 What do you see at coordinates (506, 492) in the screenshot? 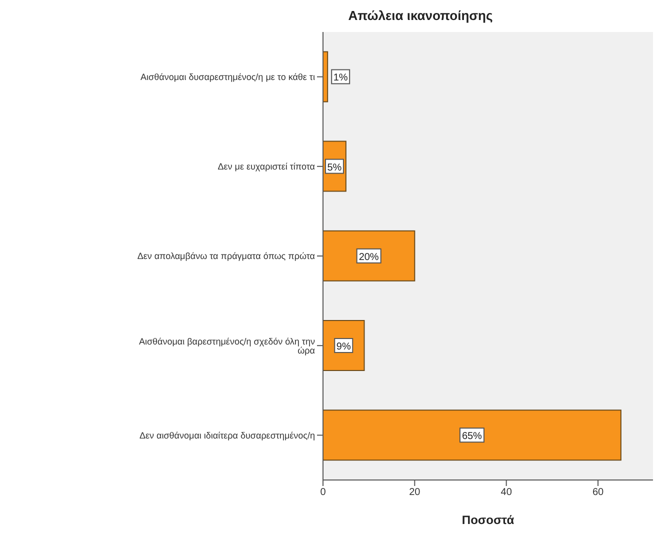
I see `x-tick-label: 40` at bounding box center [506, 492].